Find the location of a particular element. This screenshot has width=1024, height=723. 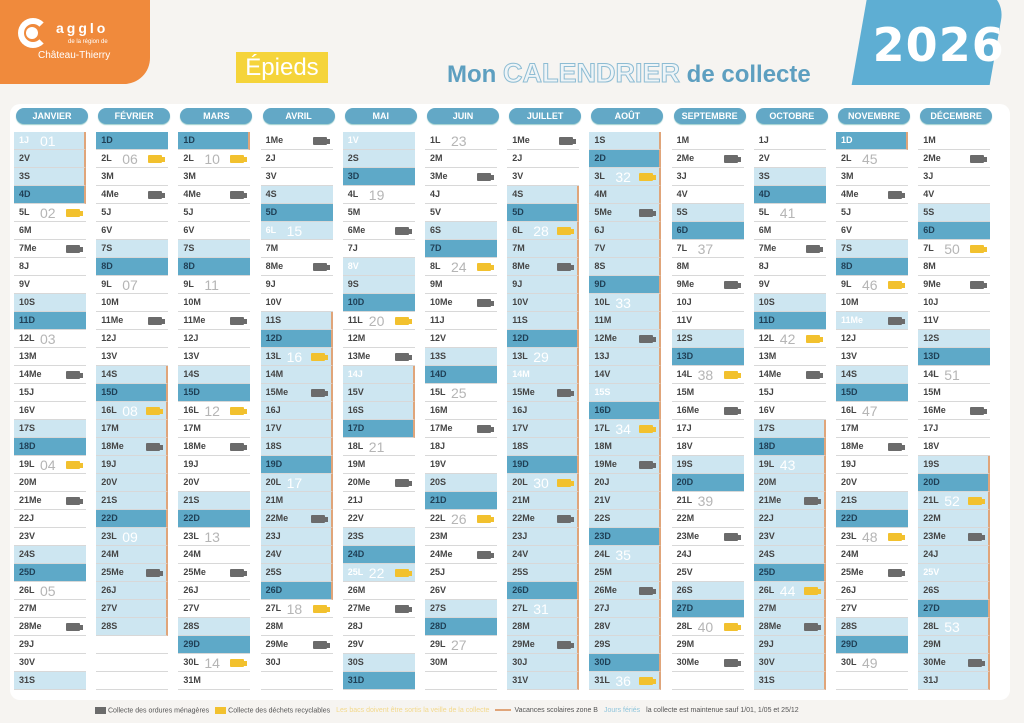

day-label: 8J is located at coordinates (24, 266).